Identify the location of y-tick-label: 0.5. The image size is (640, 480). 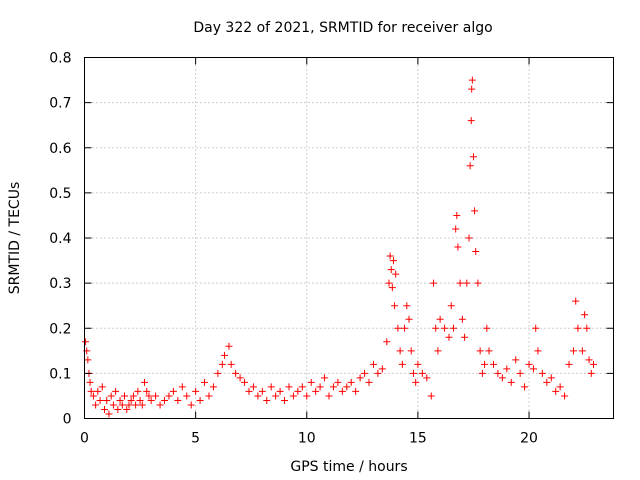
(60, 194).